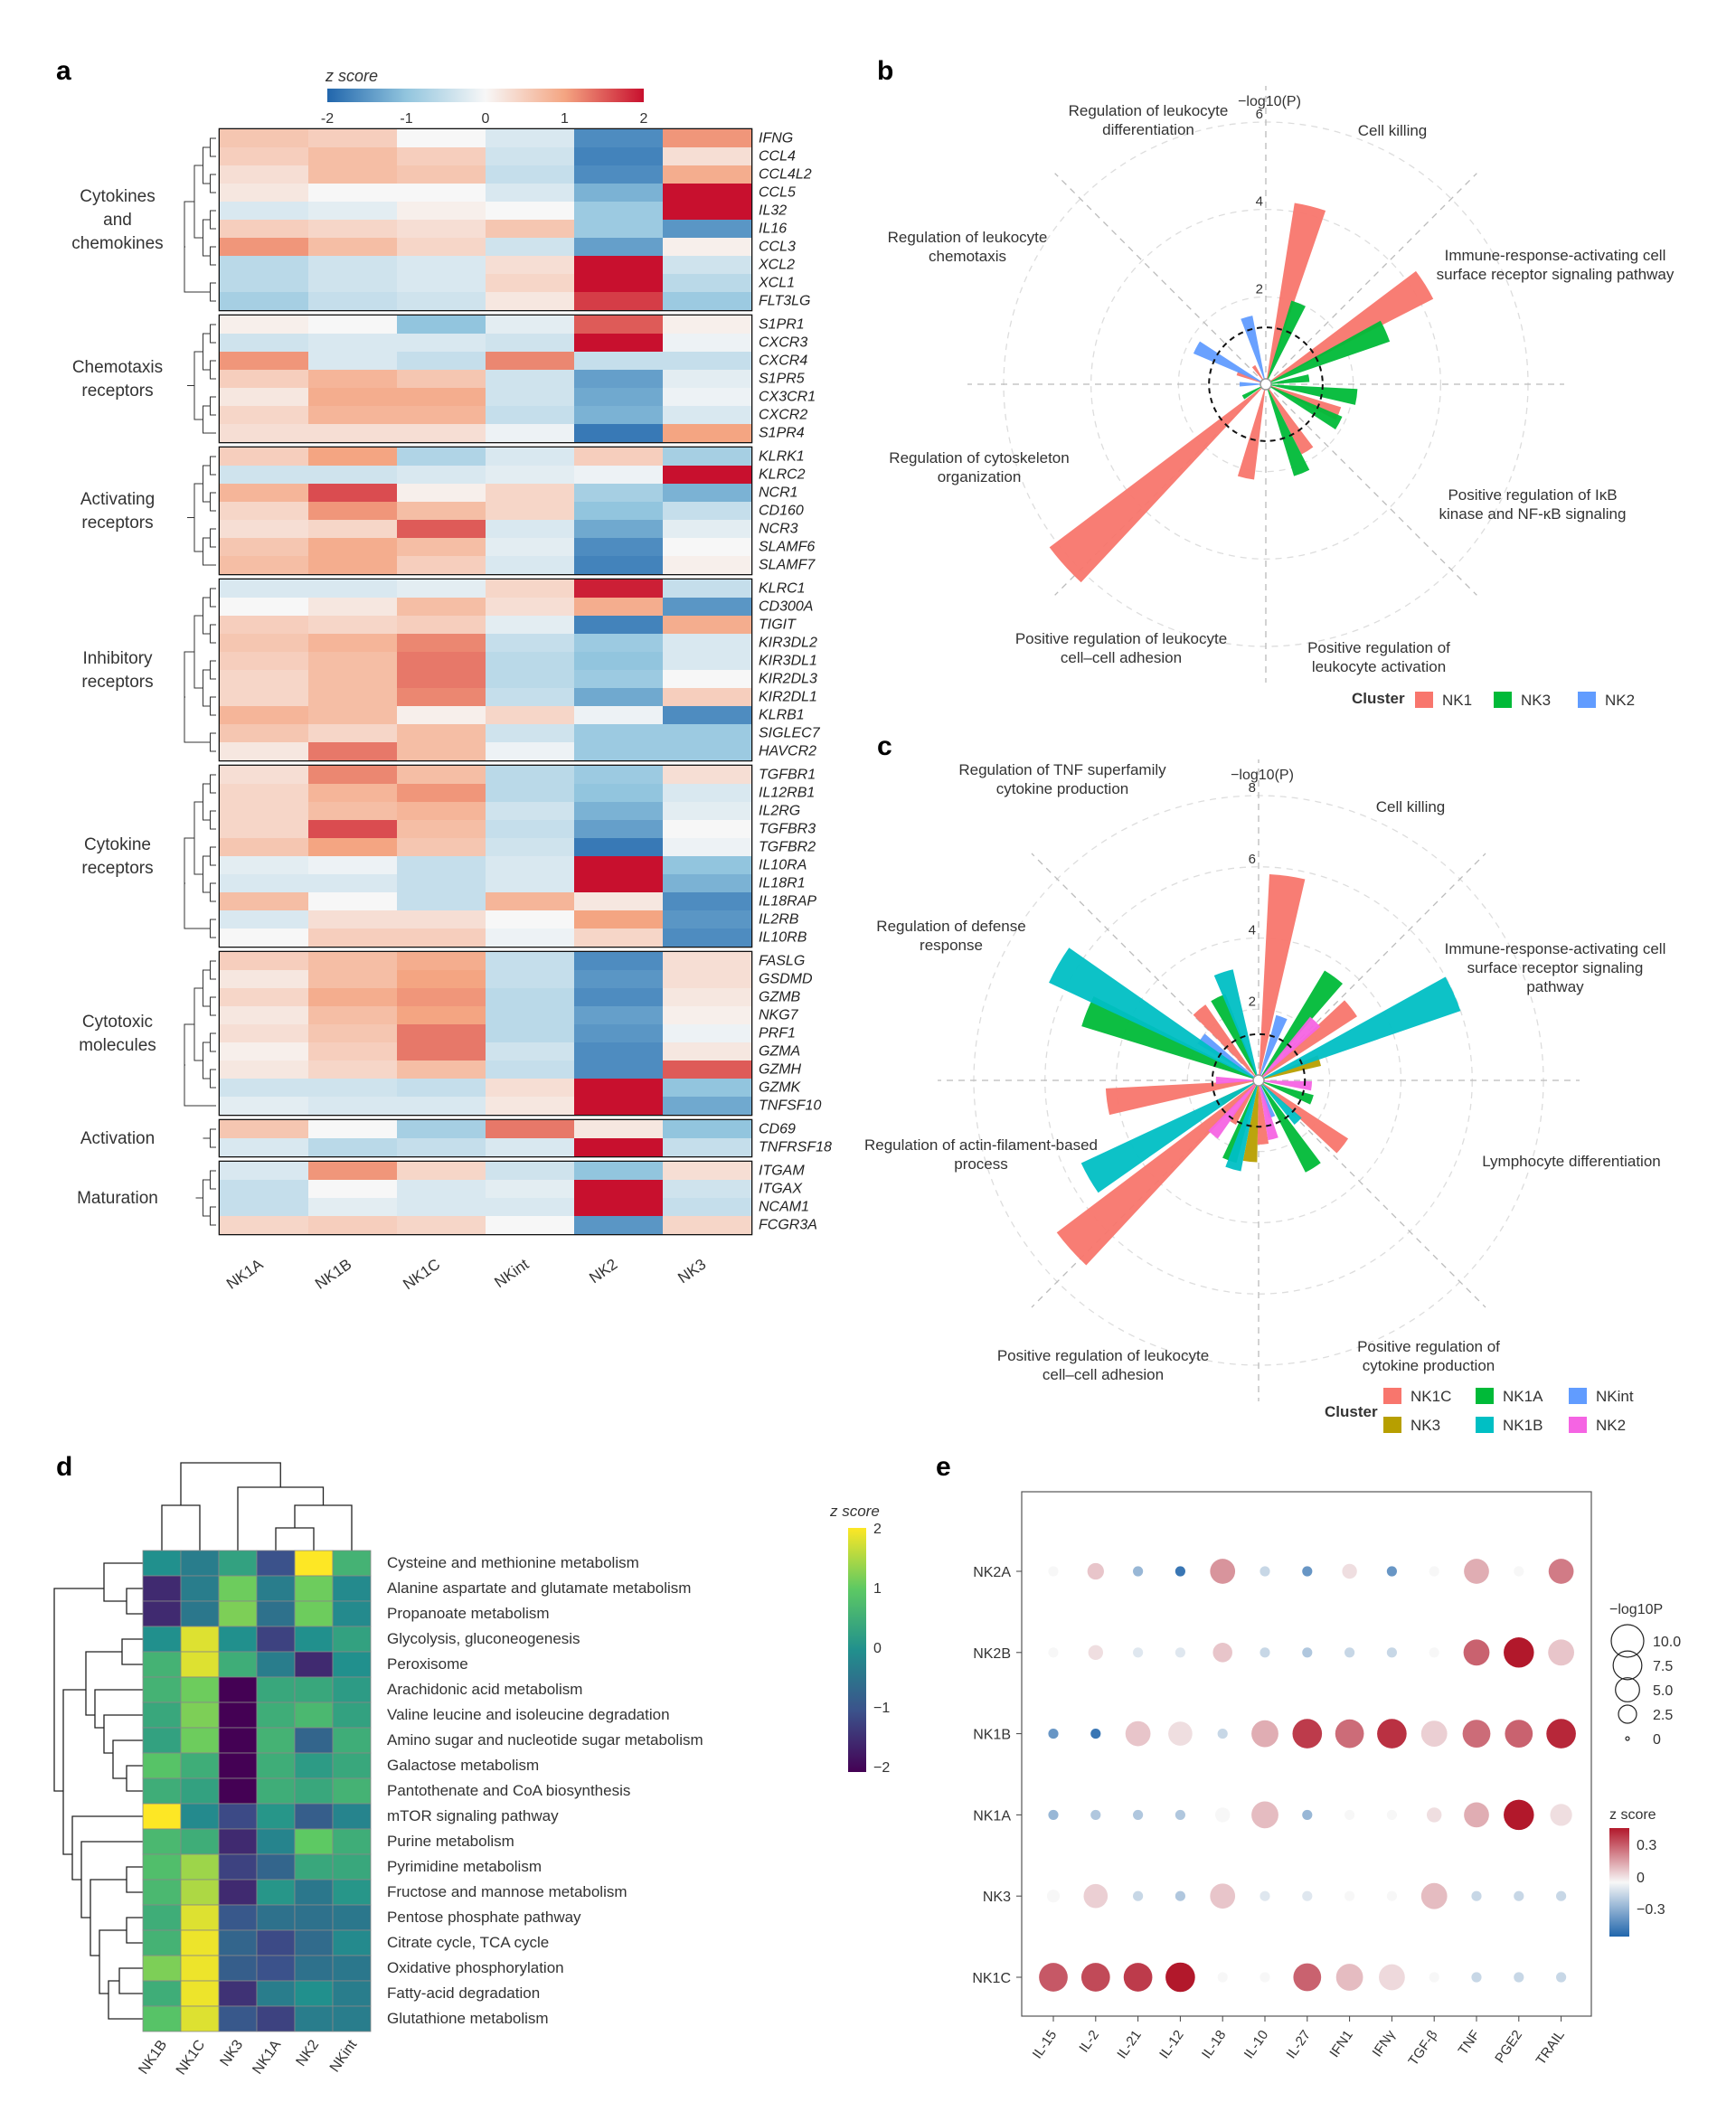 This screenshot has height=2121, width=1736. Describe the element at coordinates (117, 367) in the screenshot. I see `gene-group-label: Chemotaxis` at that location.